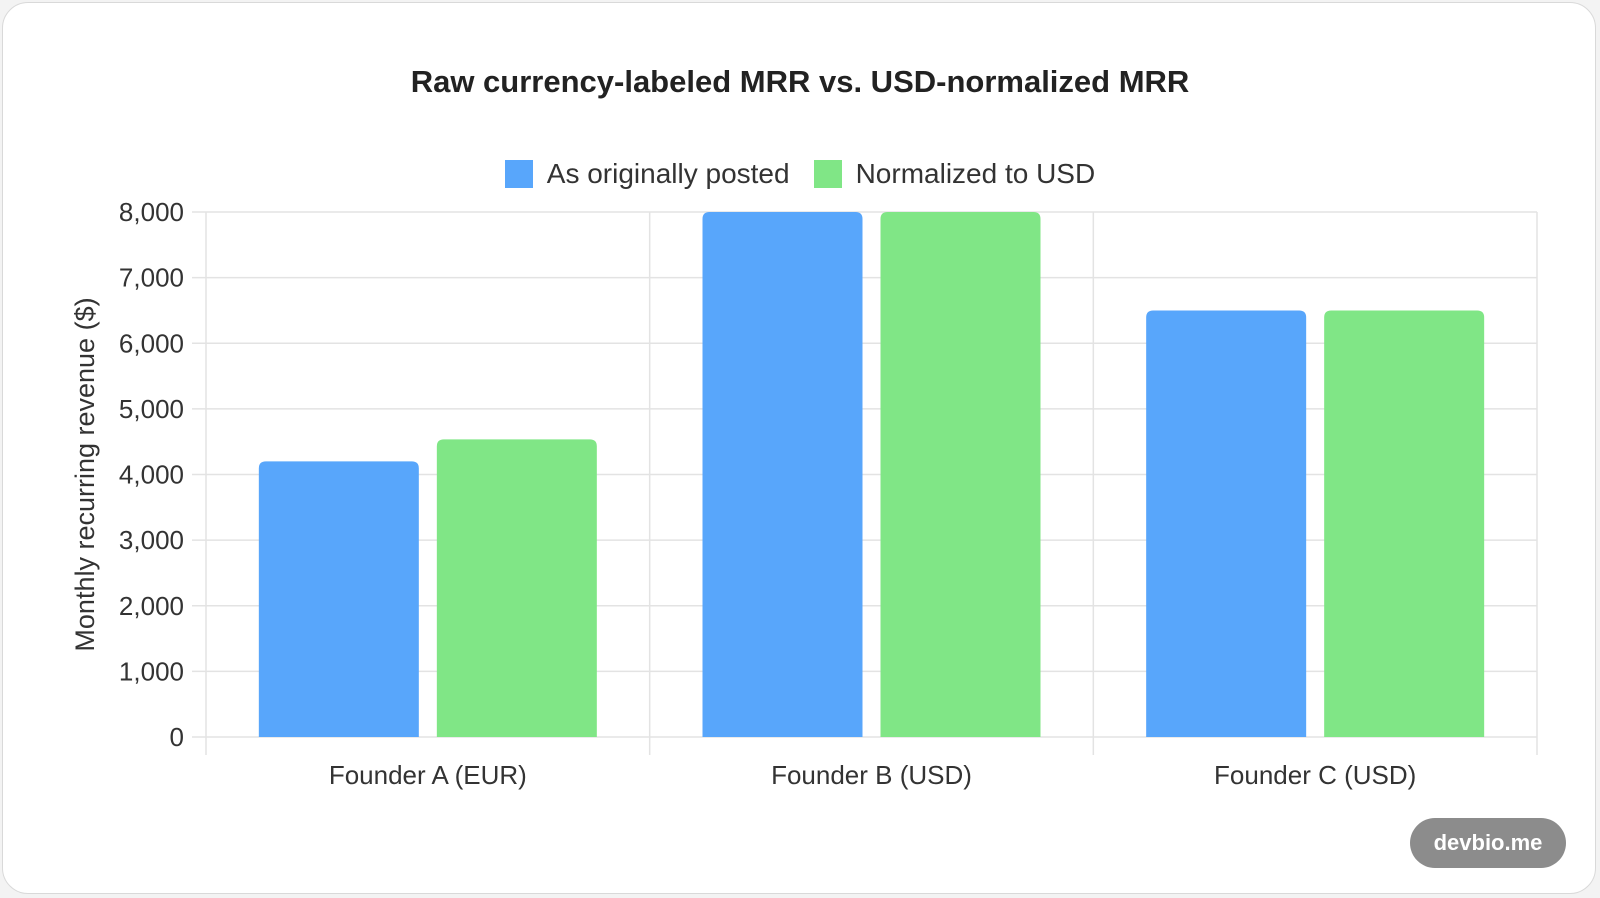 The width and height of the screenshot is (1600, 898). What do you see at coordinates (151, 475) in the screenshot?
I see `y-tick-label: 4,000` at bounding box center [151, 475].